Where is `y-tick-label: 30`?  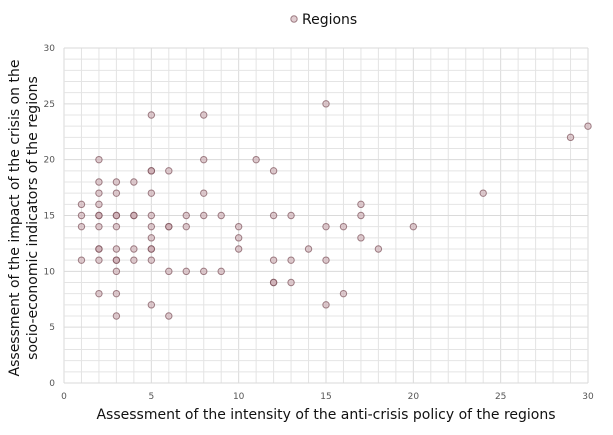
y-tick-label: 30 is located at coordinates (50, 49).